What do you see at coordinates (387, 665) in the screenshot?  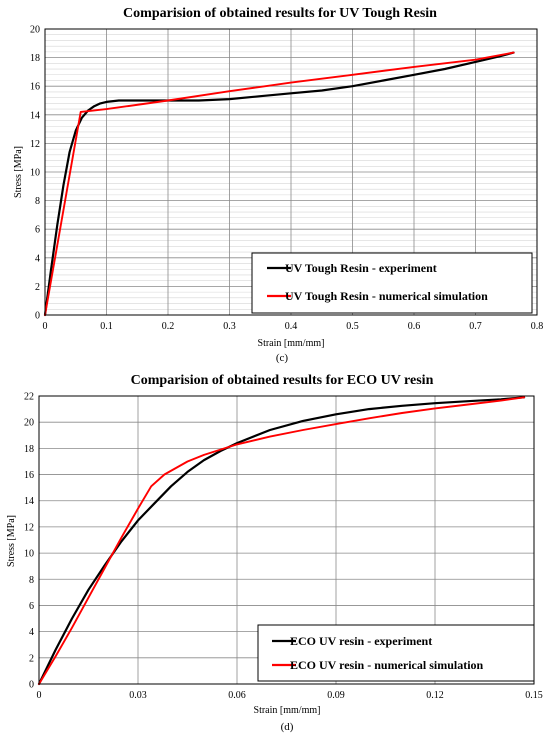 I see `legend-label-simulation: ECO UV resin - numerical simulation` at bounding box center [387, 665].